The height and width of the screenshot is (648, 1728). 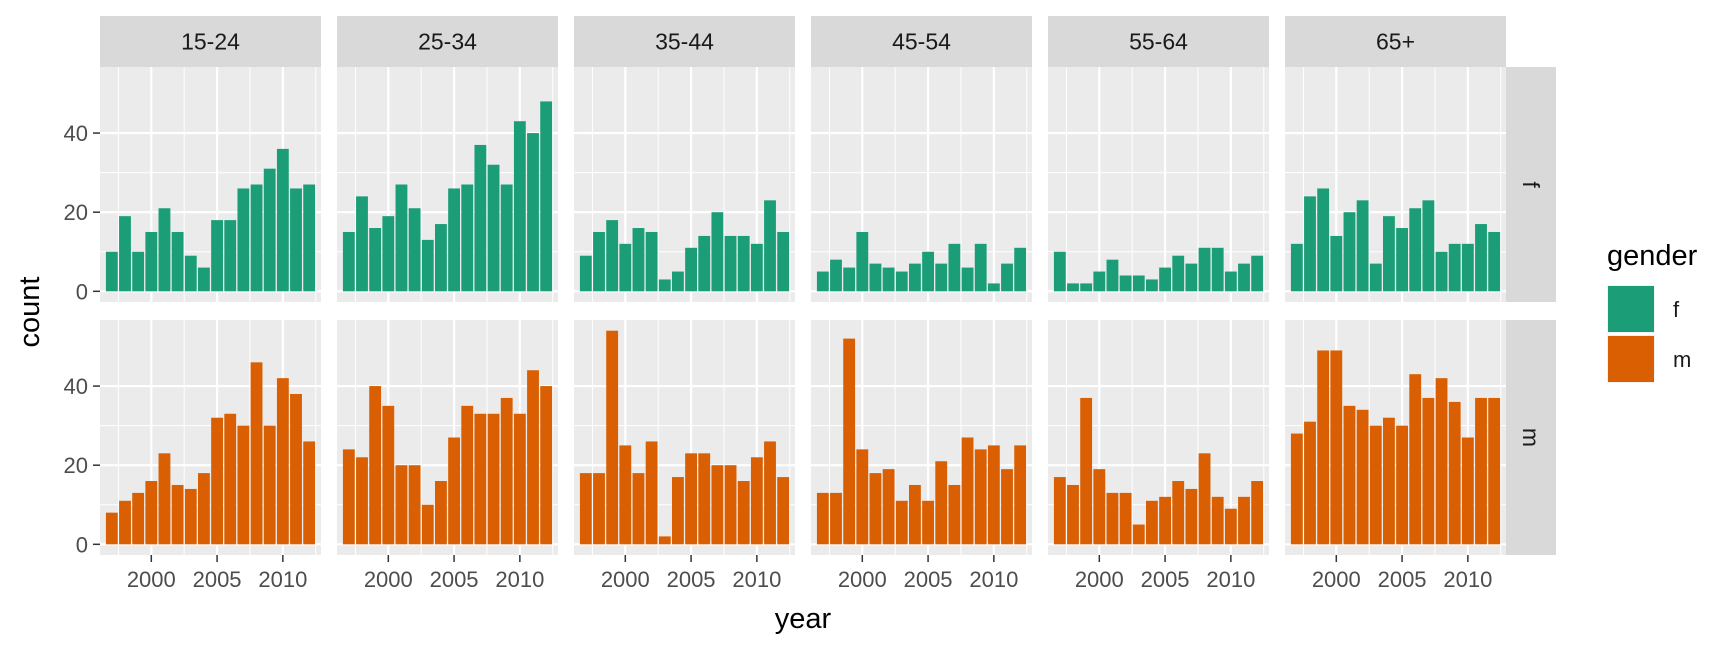 What do you see at coordinates (993, 287) in the screenshot?
I see `bar-f-45-54-2010` at bounding box center [993, 287].